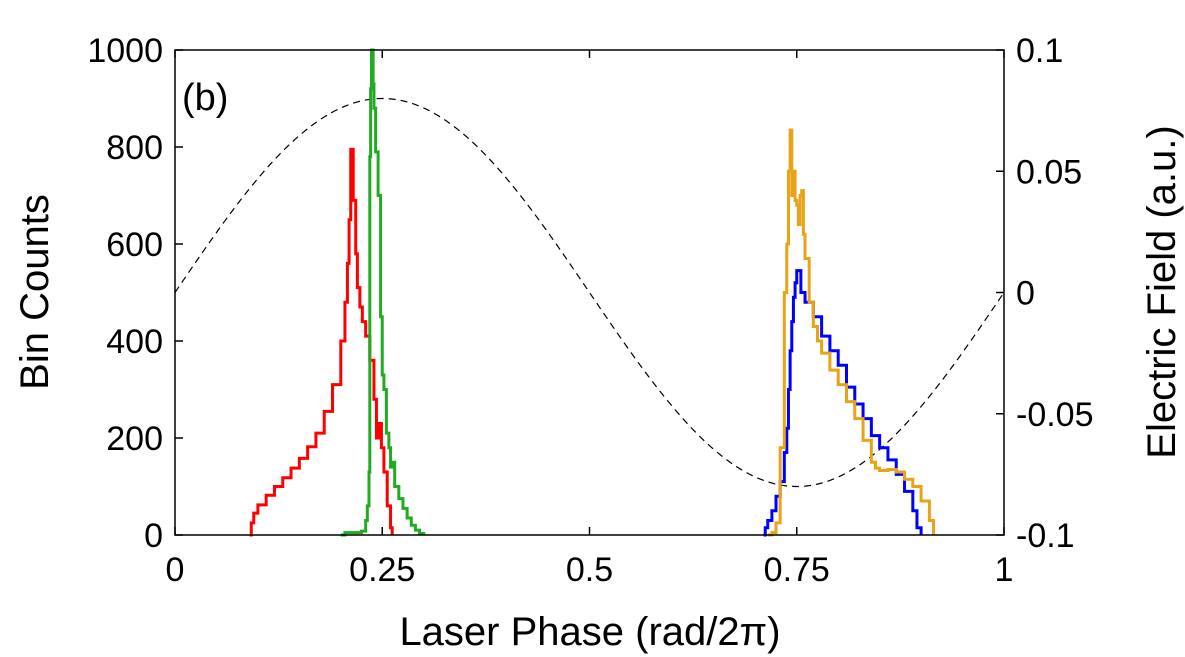  I want to click on y2-tick-label: -0.05, so click(1055, 415).